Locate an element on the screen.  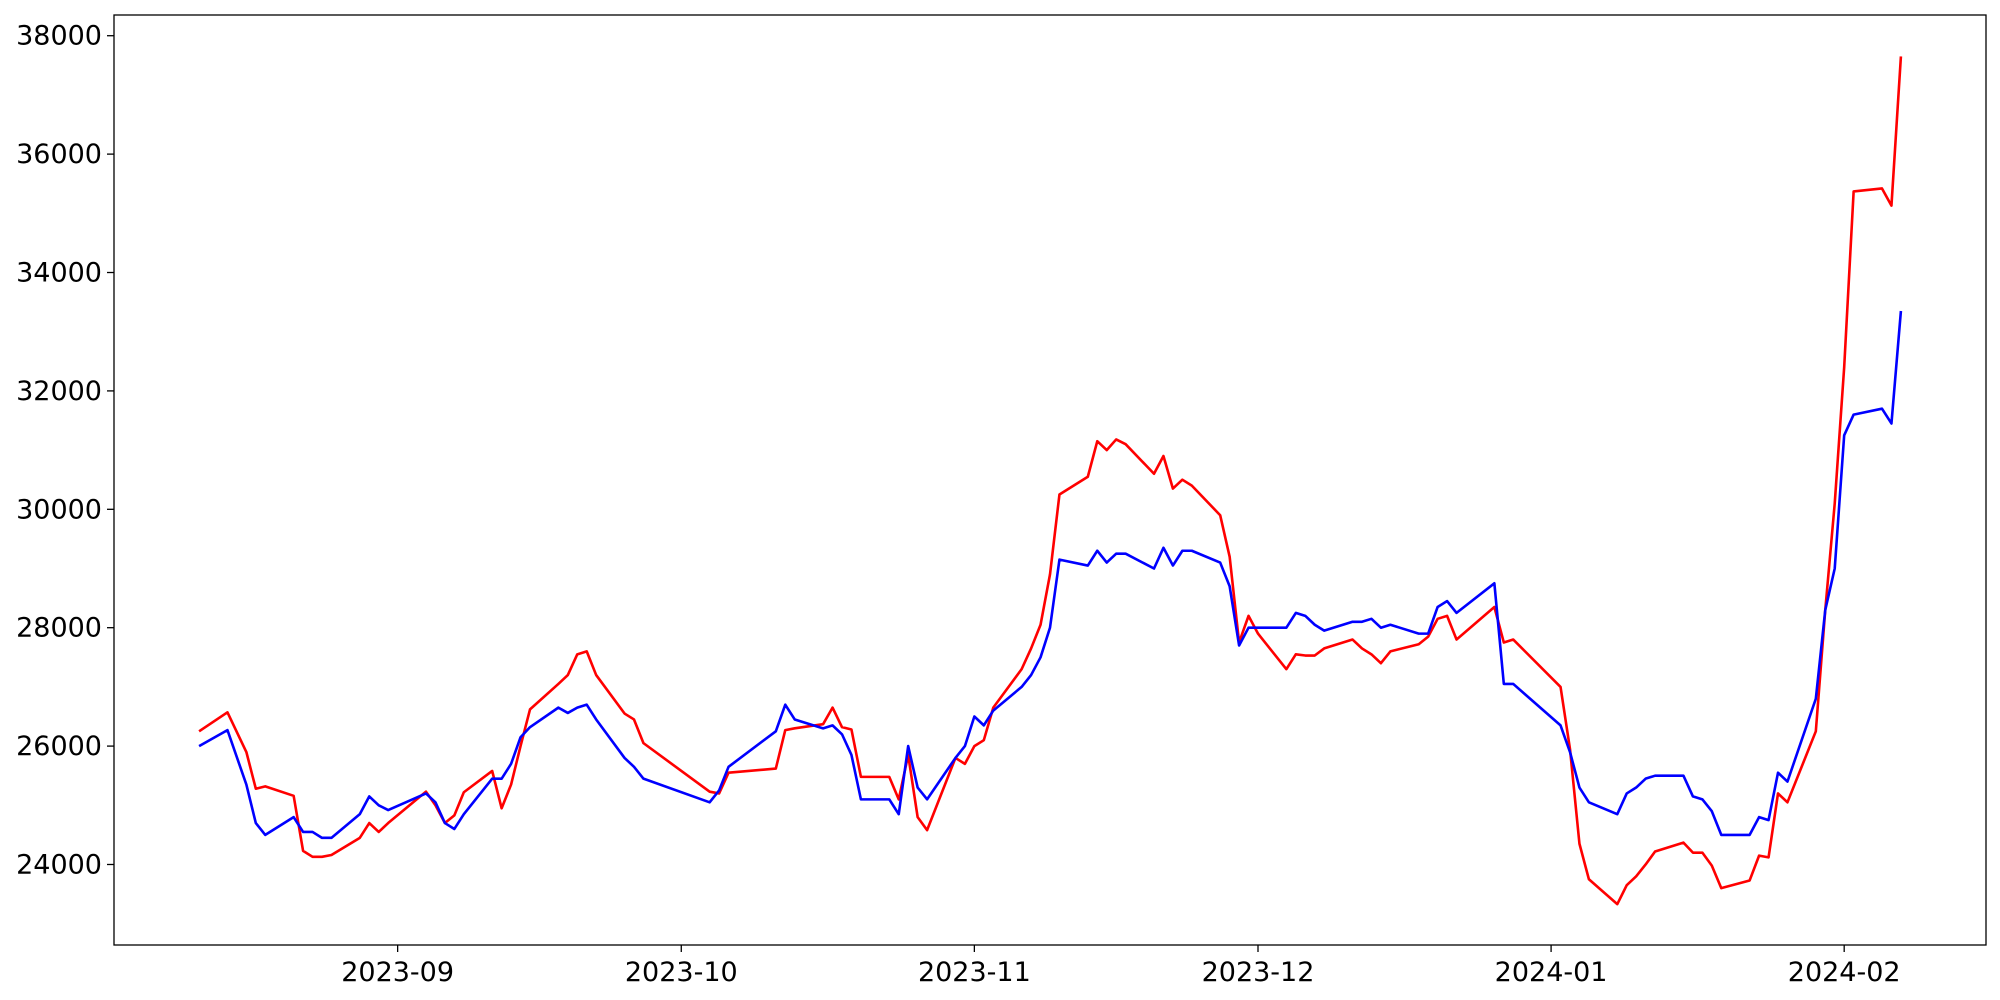
x-tick-label: 2023-09 is located at coordinates (397, 972).